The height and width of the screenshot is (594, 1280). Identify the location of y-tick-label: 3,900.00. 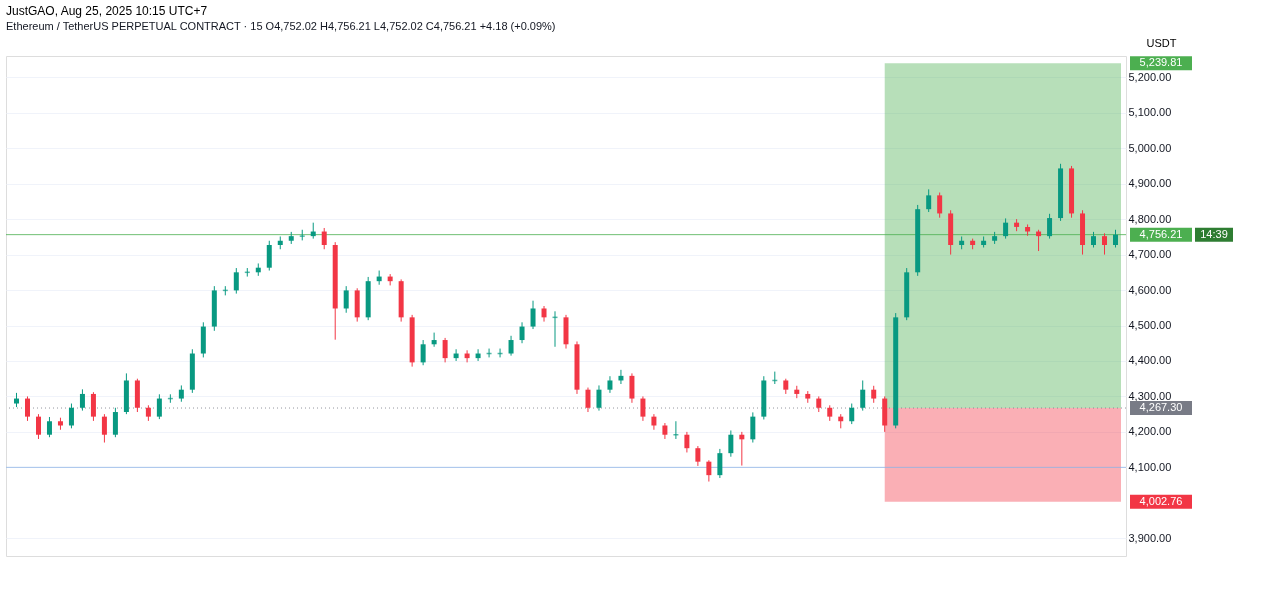
(1150, 537).